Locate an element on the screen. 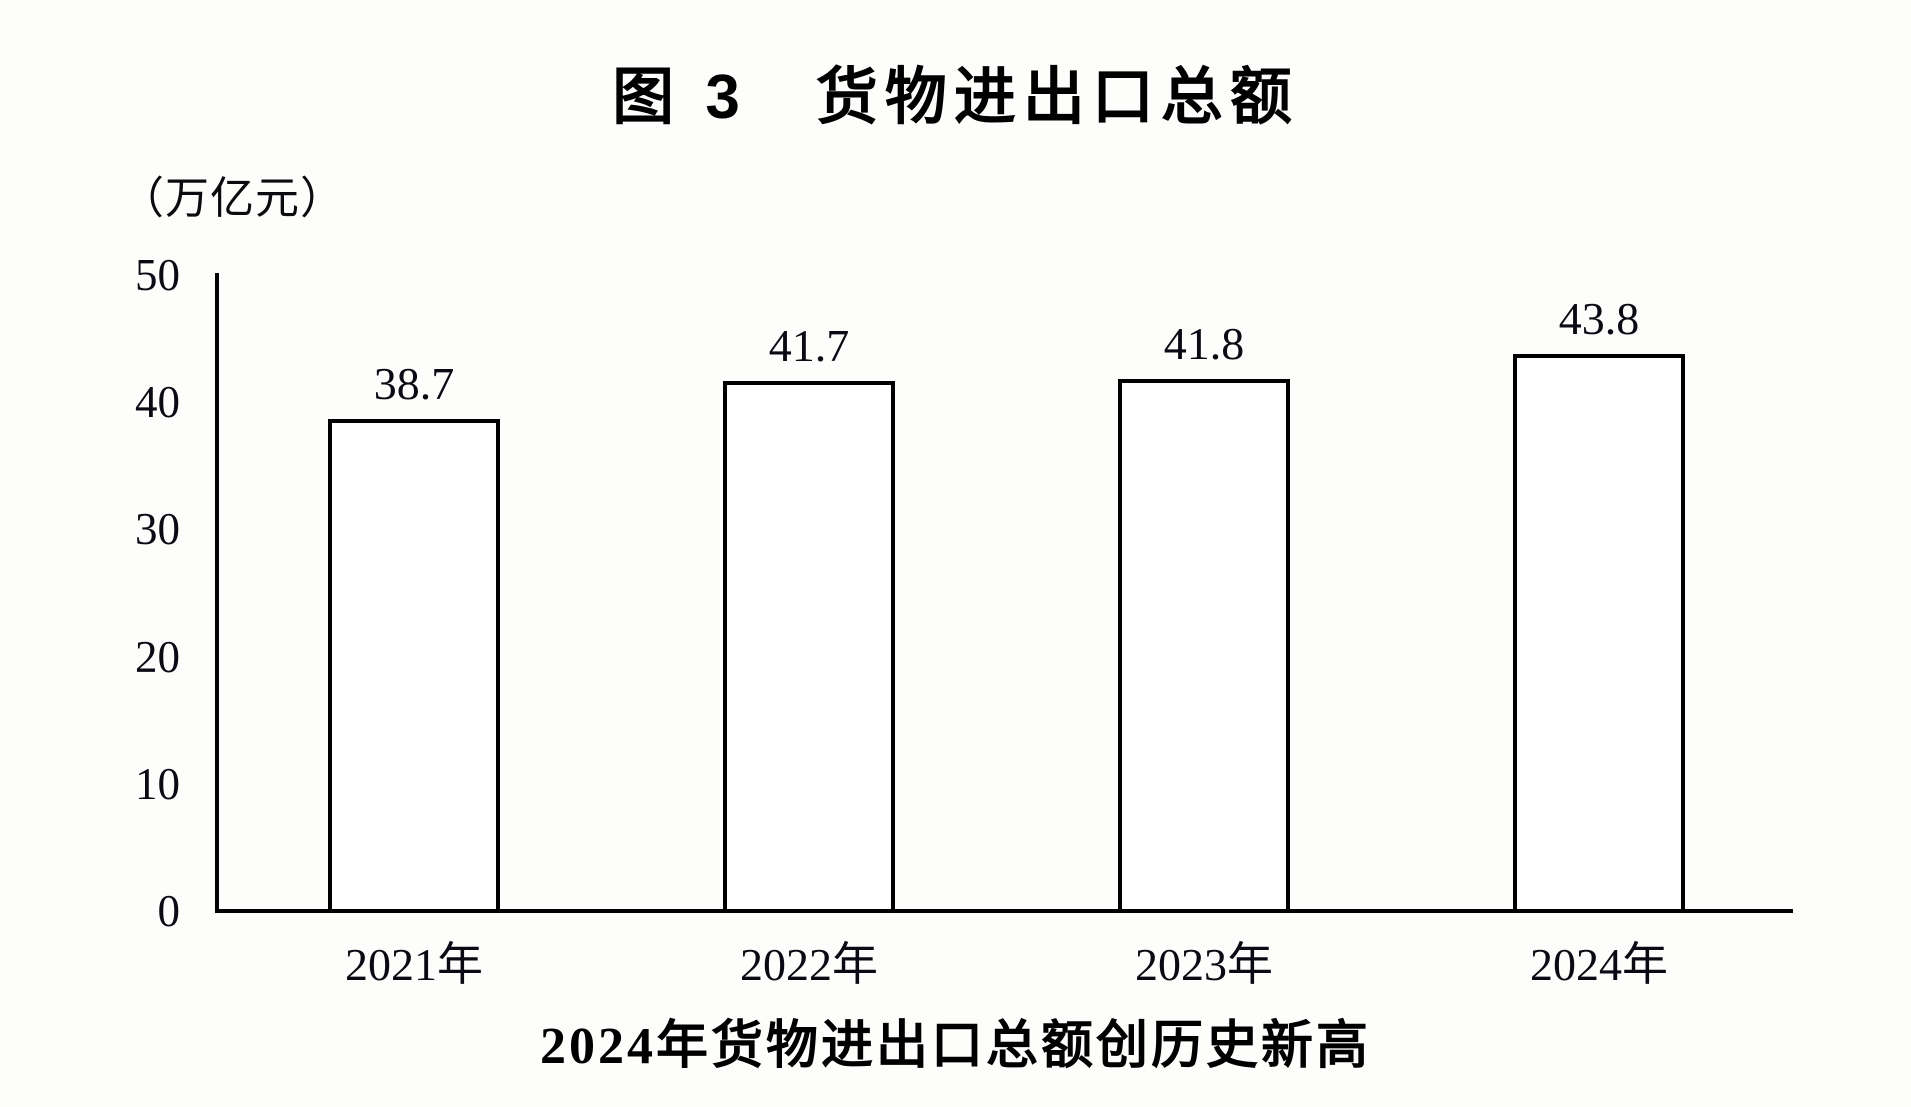 The height and width of the screenshot is (1107, 1911). y-tick-label: 0 is located at coordinates (169, 911).